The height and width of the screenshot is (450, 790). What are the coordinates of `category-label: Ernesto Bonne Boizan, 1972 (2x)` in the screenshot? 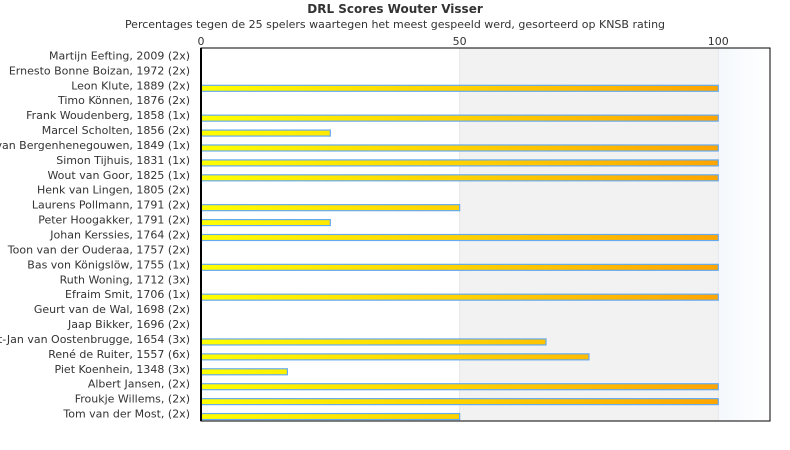 It's located at (99, 70).